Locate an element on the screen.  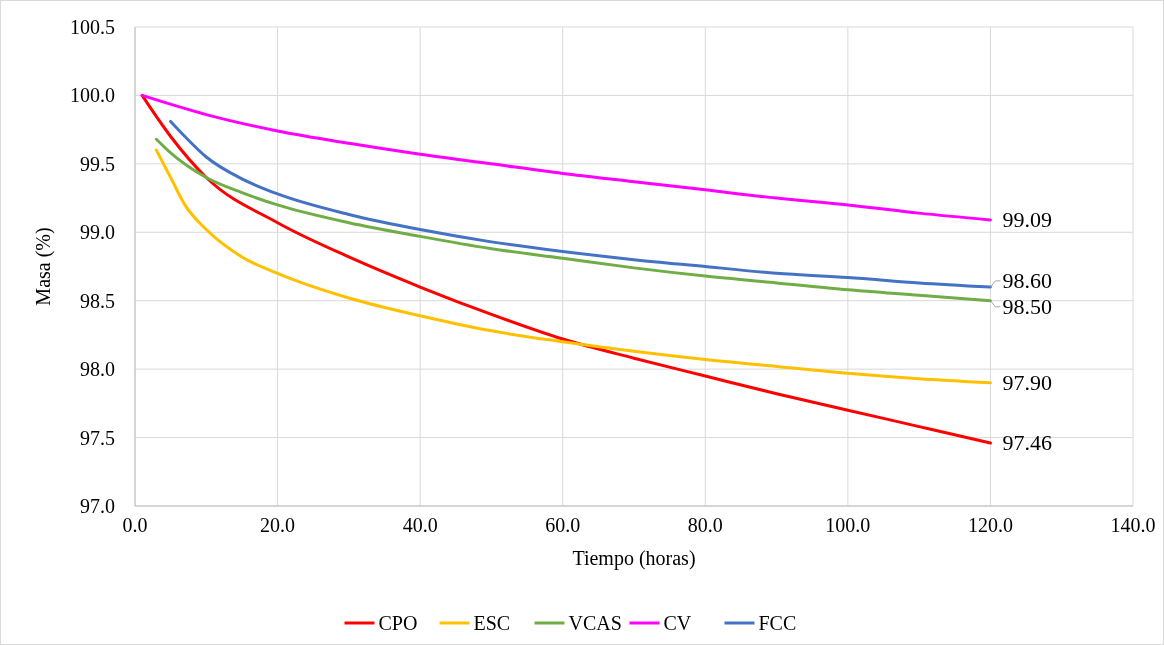
legend-label: CPO is located at coordinates (398, 623).